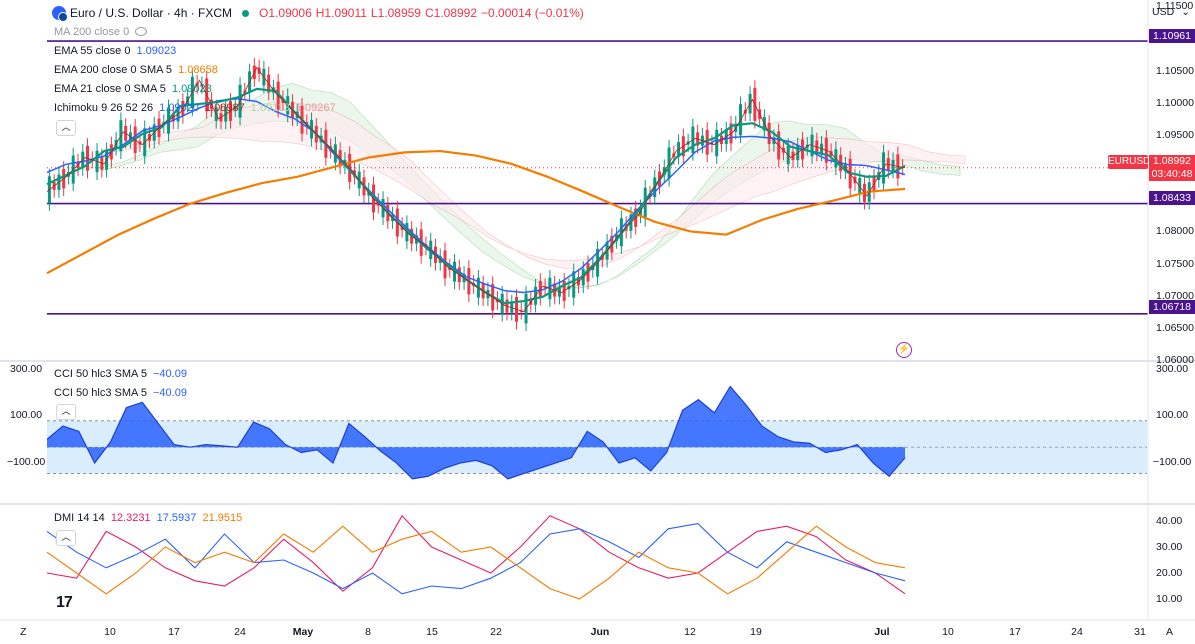 The image size is (1195, 644). What do you see at coordinates (170, 393) in the screenshot?
I see `cci2-value: −40.09` at bounding box center [170, 393].